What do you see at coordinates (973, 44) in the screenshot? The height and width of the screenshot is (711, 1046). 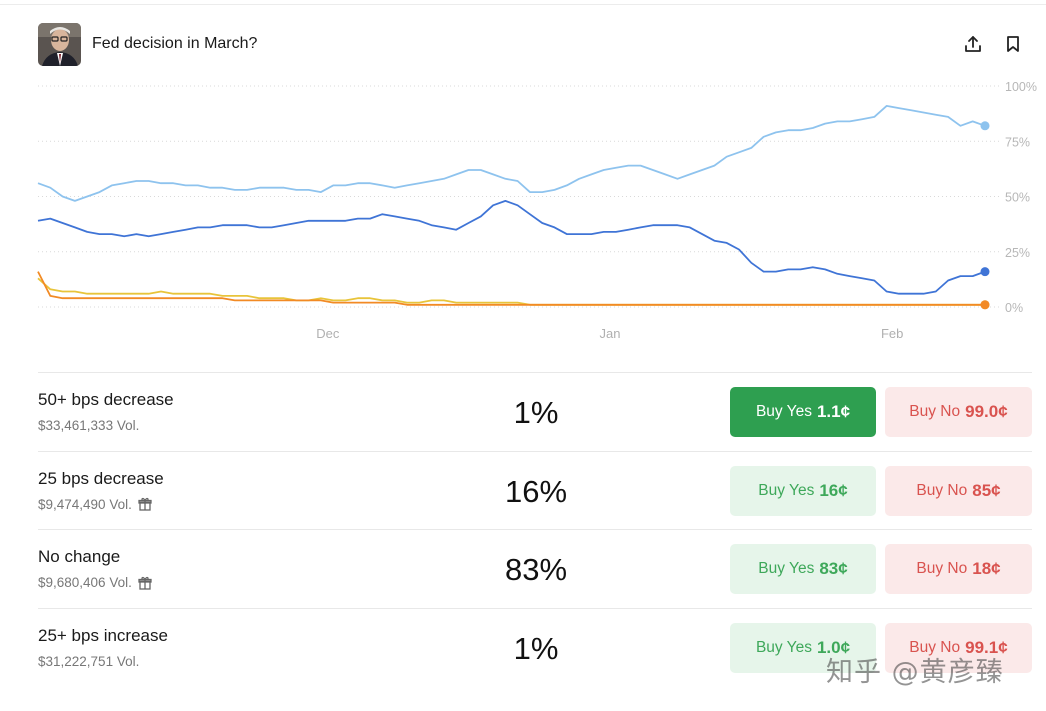 I see `upload-share-icon` at bounding box center [973, 44].